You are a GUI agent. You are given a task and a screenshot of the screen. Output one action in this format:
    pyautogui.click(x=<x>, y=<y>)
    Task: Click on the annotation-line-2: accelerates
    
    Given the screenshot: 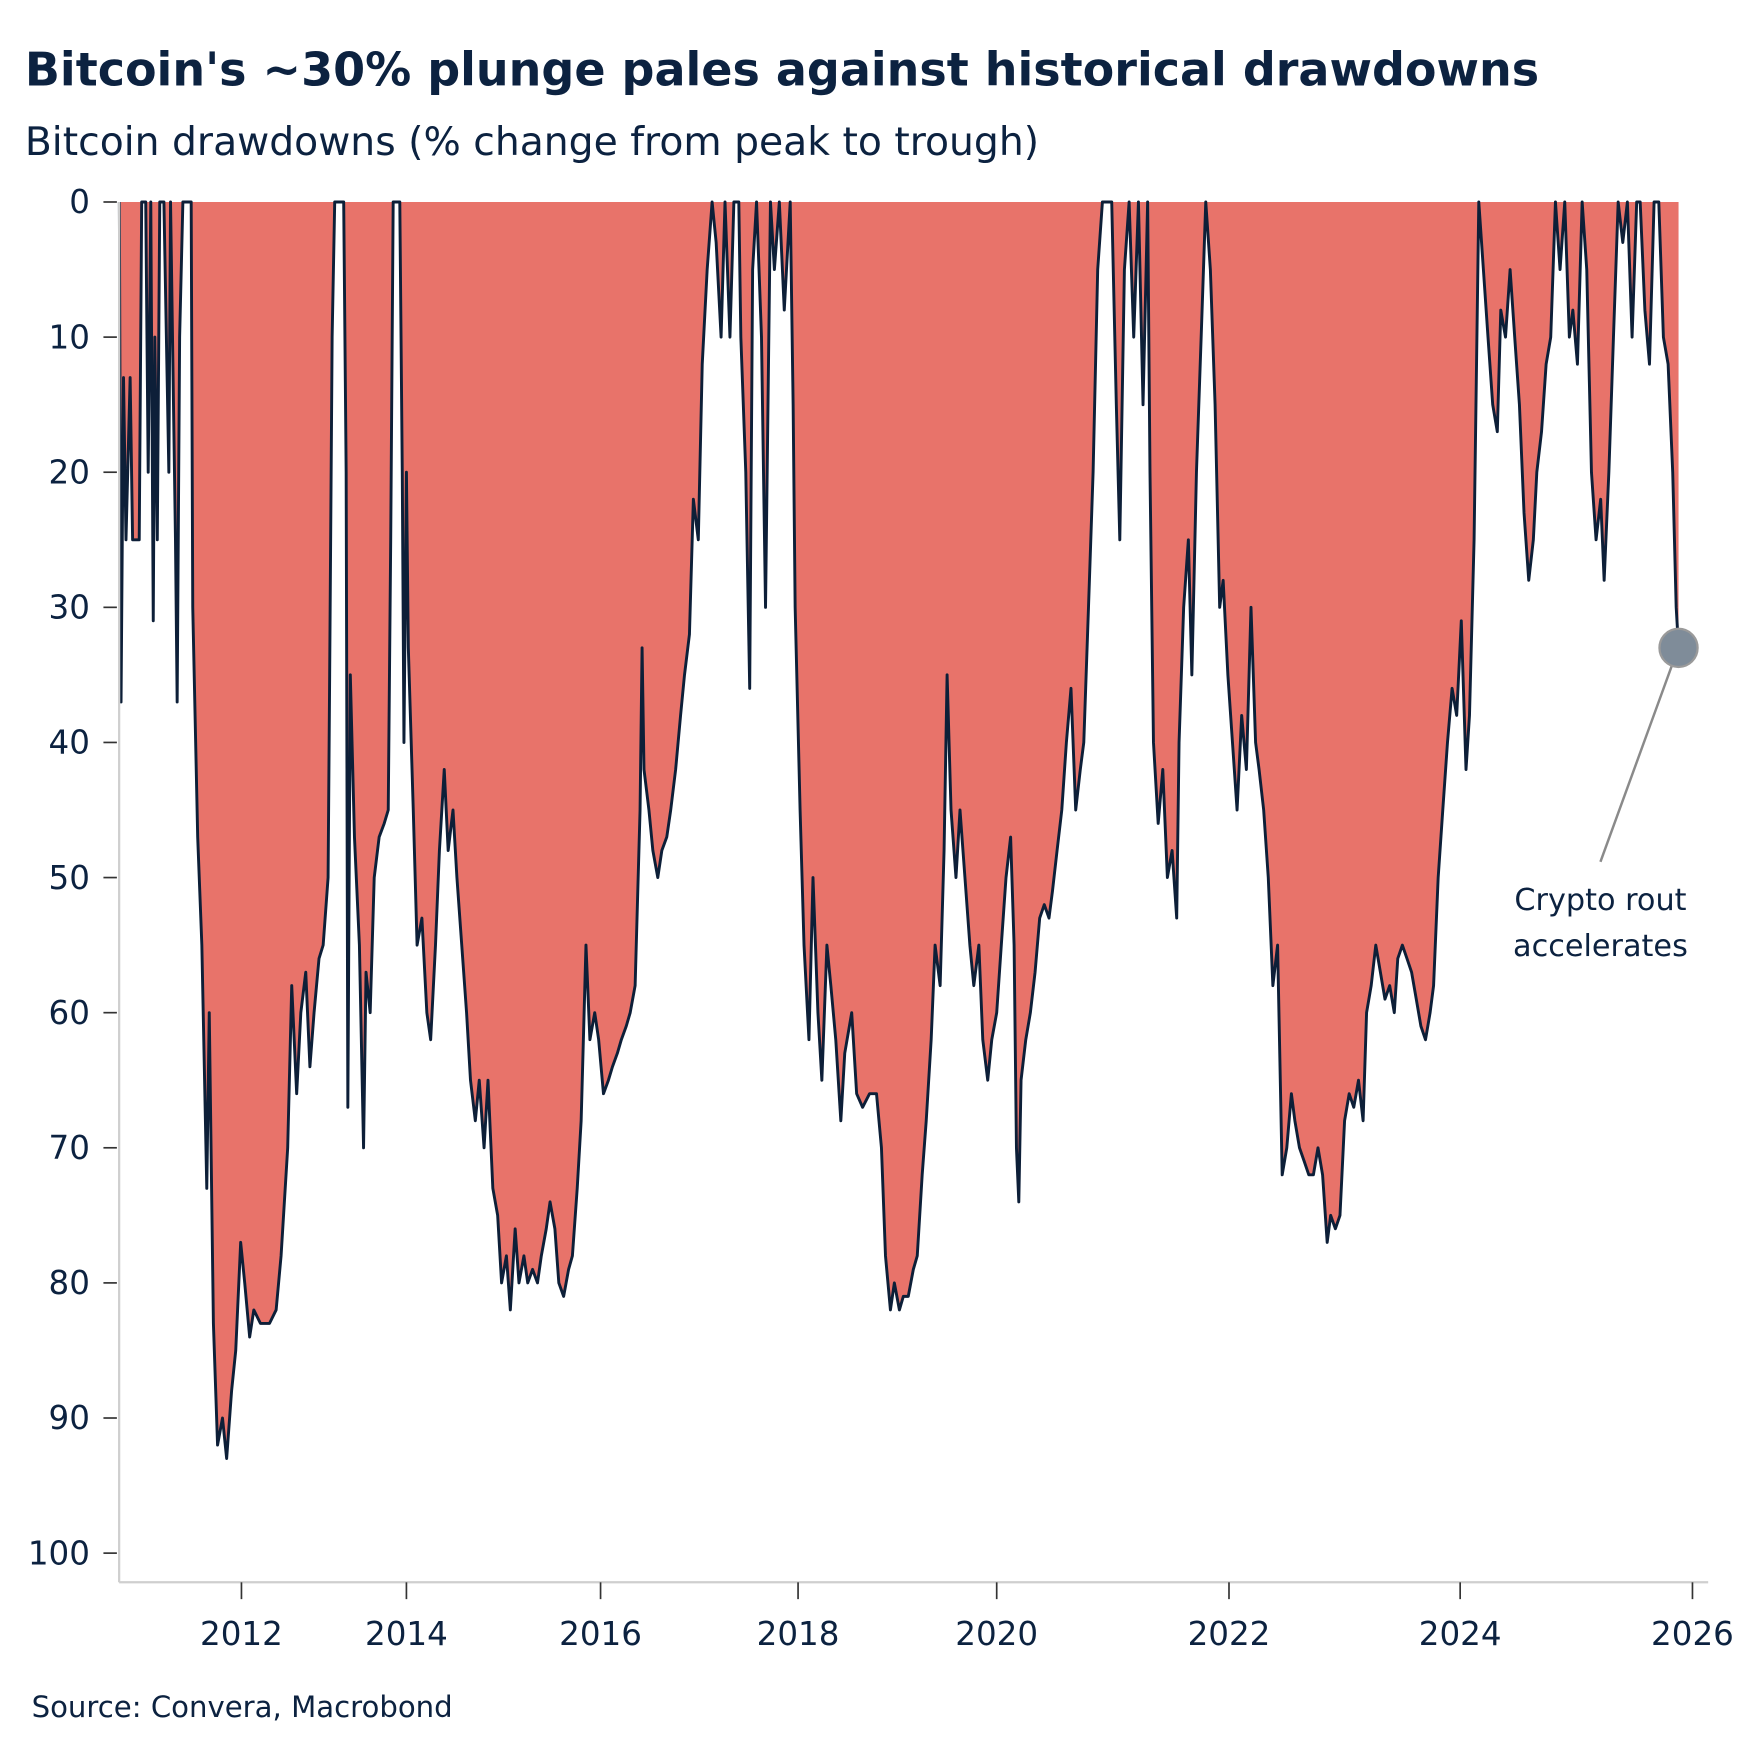 What is the action you would take?
    pyautogui.click(x=1600, y=946)
    